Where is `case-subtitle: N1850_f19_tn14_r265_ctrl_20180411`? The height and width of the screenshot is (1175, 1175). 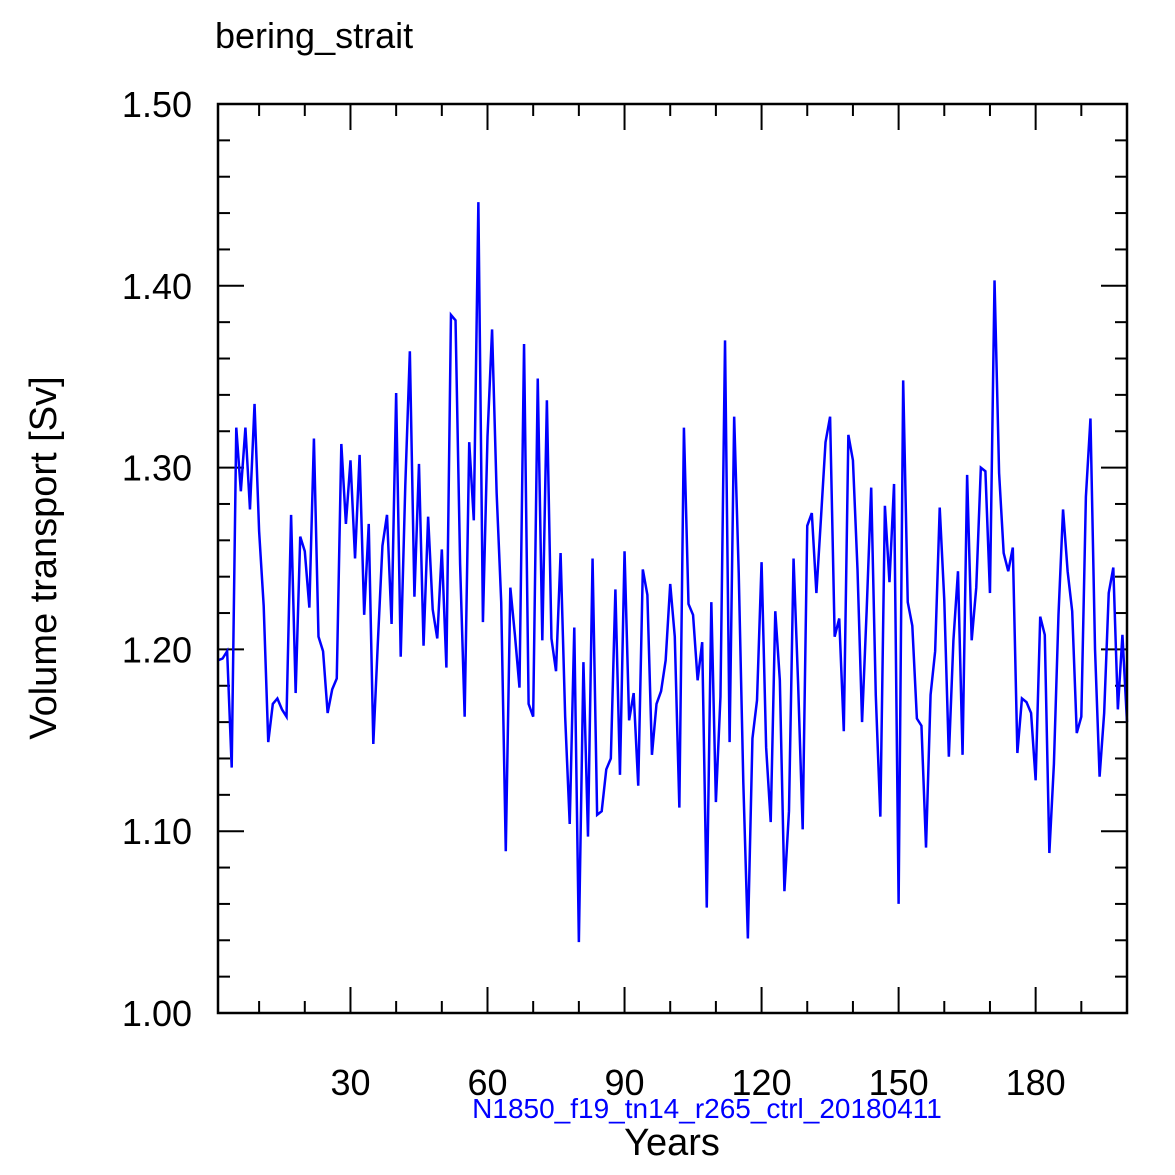
case-subtitle: N1850_f19_tn14_r265_ctrl_20180411 is located at coordinates (707, 1108).